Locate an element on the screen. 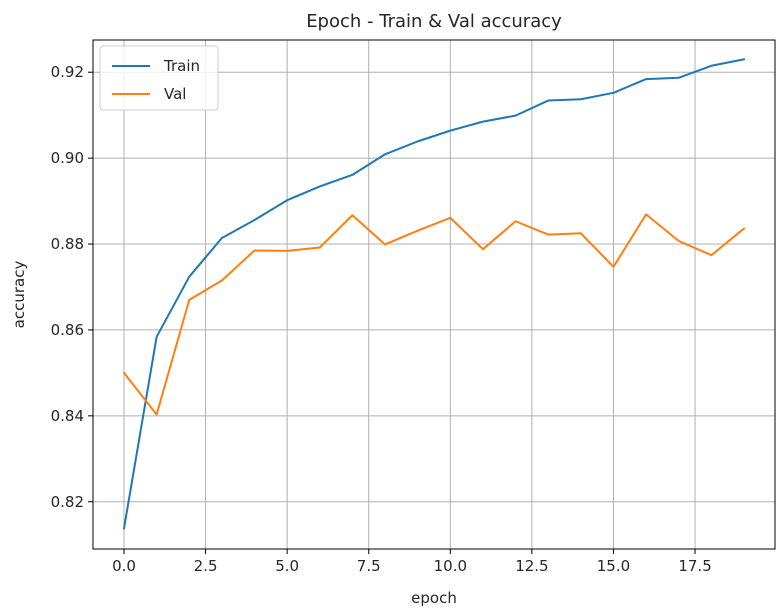  x-tick-label: 7.5 is located at coordinates (369, 566).